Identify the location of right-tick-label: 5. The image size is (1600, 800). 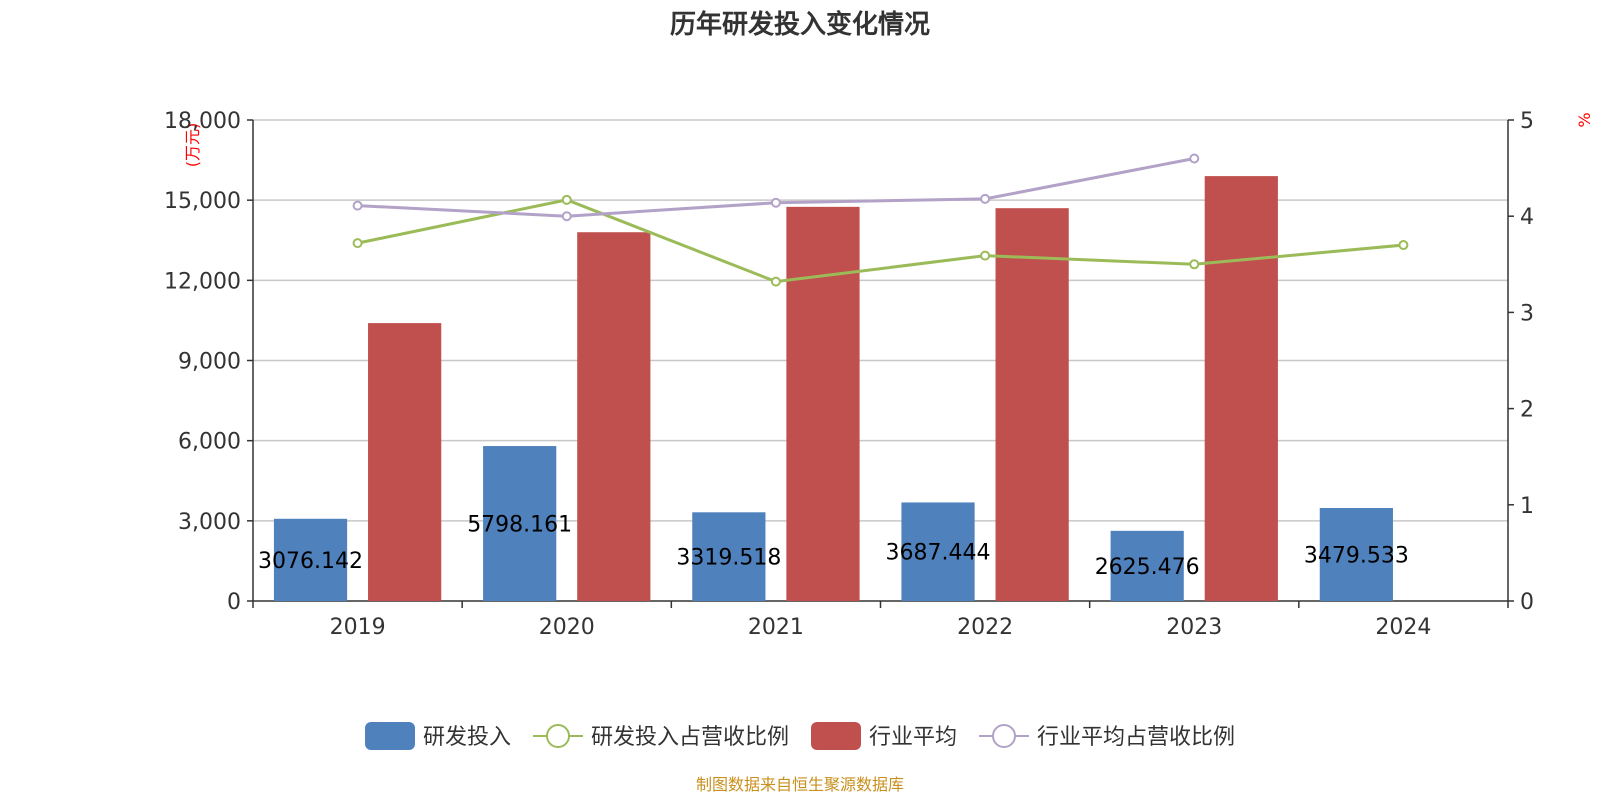
(1527, 121).